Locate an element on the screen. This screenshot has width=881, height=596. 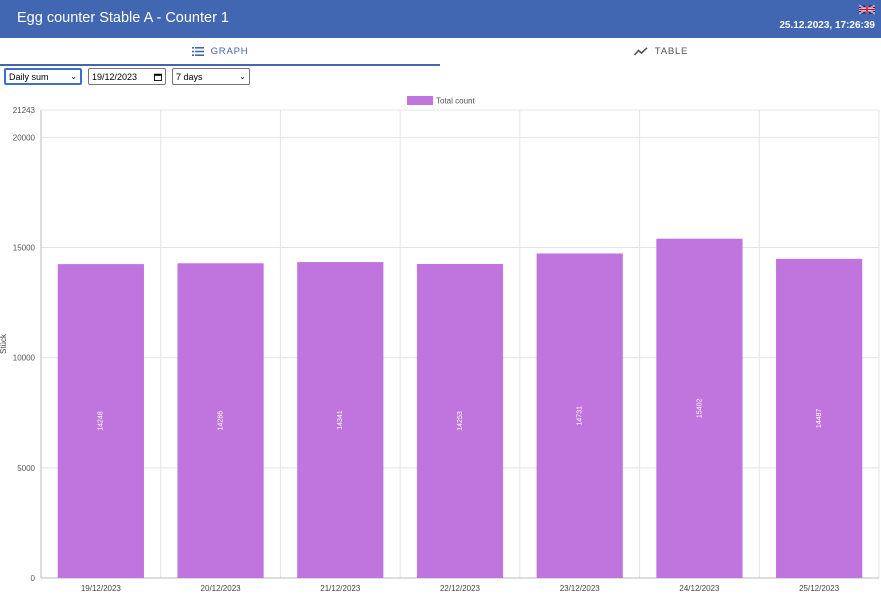
x-tick-label: 24/12/2023 is located at coordinates (699, 588).